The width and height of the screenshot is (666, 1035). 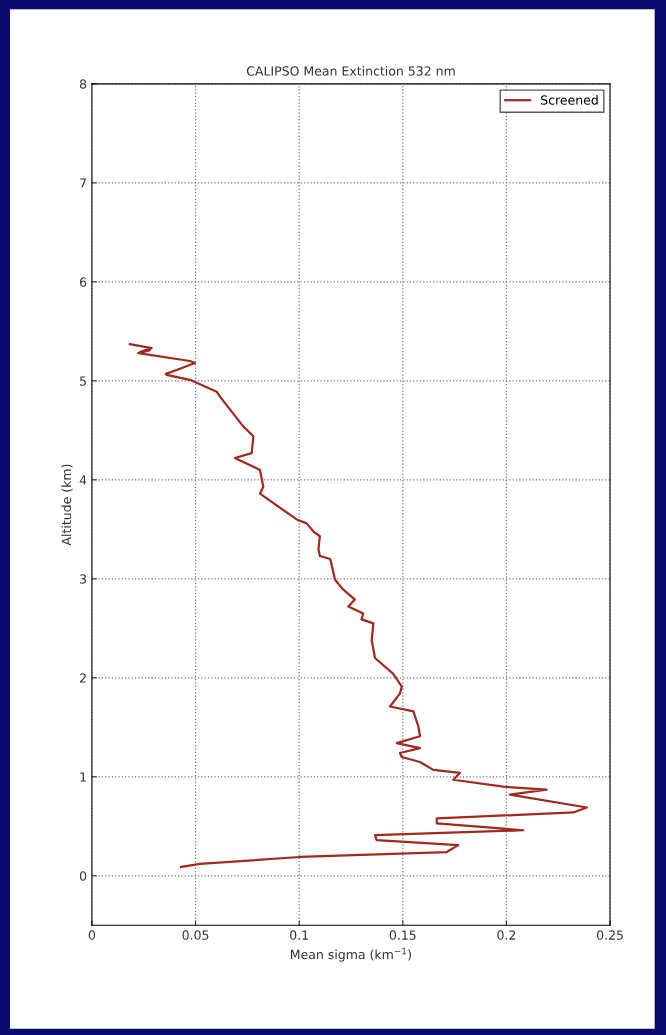 I want to click on y-tick-label: 1, so click(x=83, y=777).